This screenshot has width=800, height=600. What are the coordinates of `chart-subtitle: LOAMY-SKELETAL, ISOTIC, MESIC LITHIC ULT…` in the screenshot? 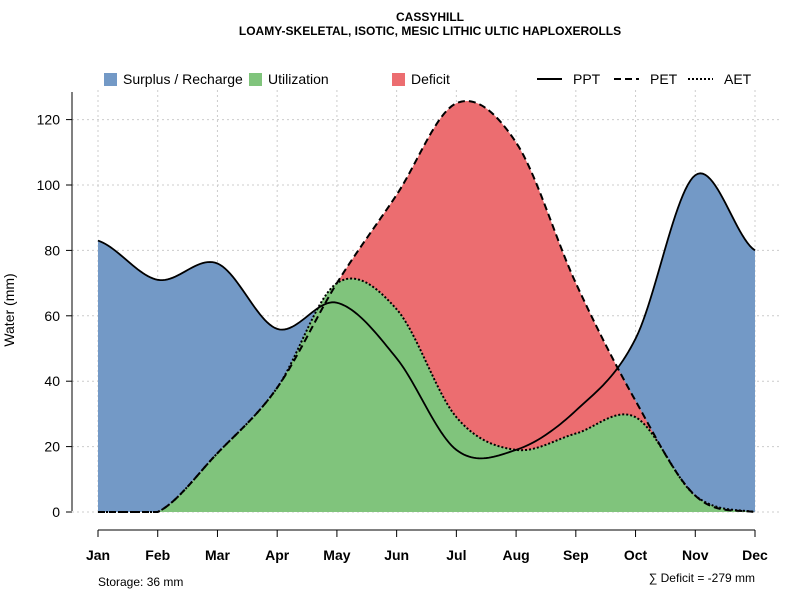 It's located at (430, 31).